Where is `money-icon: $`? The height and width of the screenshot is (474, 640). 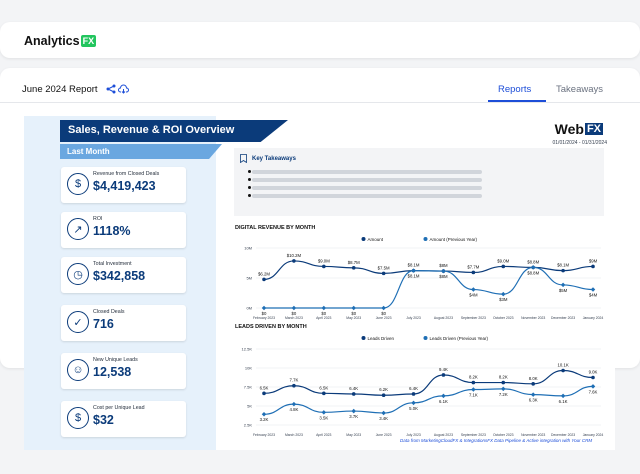
money-icon: $ is located at coordinates (78, 184).